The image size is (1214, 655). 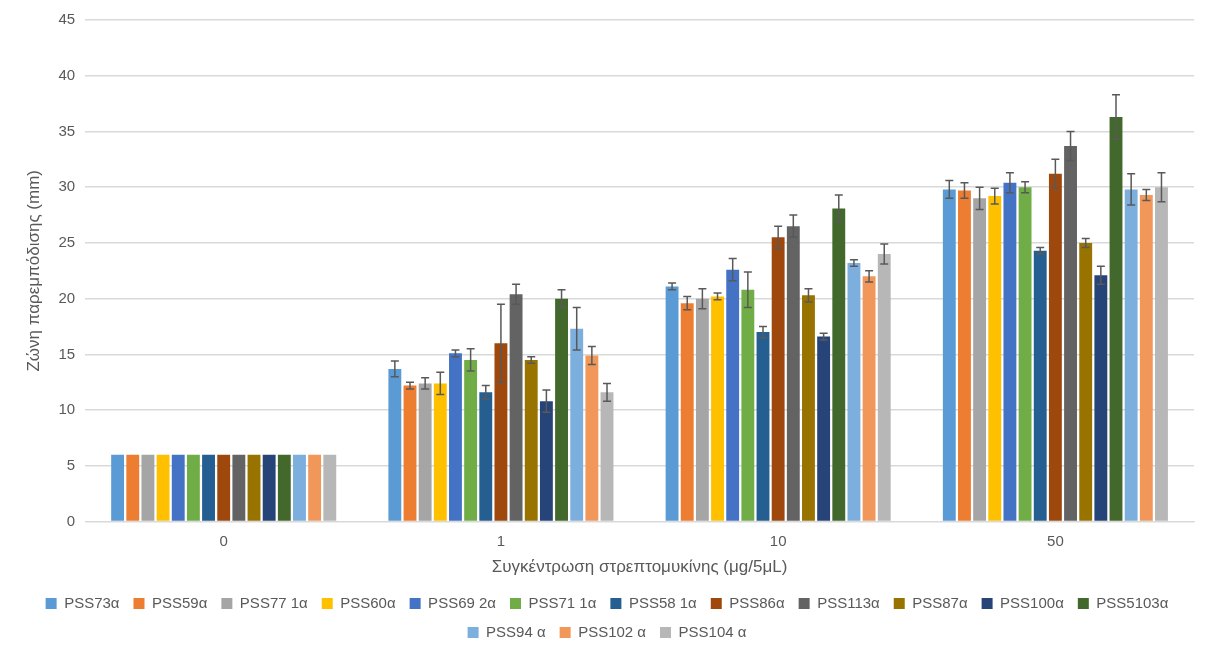 I want to click on legend-label: PSS113α, so click(x=849, y=602).